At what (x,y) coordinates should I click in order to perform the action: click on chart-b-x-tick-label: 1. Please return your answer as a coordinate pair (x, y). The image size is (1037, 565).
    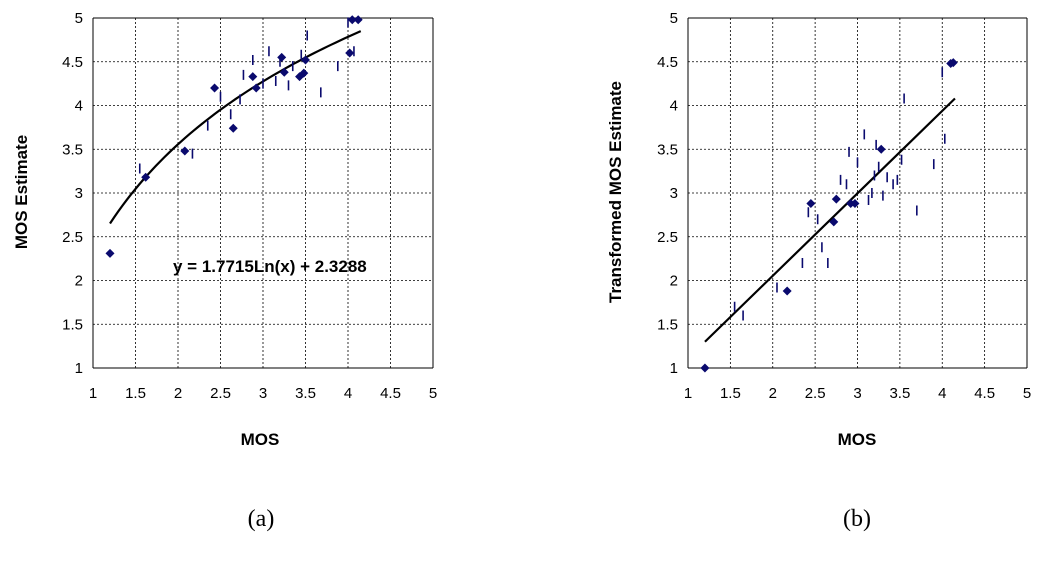
    Looking at the image, I should click on (688, 393).